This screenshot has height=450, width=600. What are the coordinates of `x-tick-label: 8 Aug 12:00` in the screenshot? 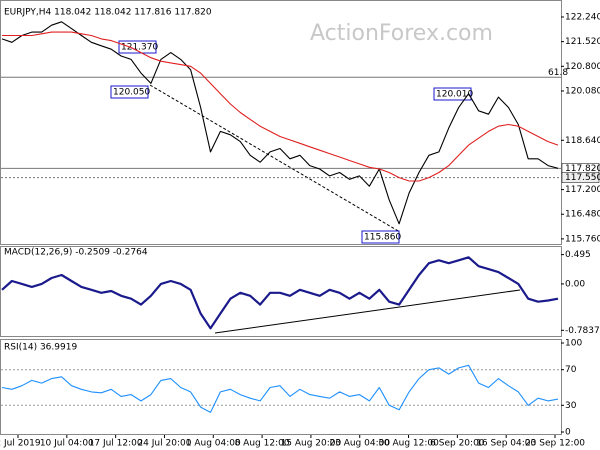 It's located at (262, 444).